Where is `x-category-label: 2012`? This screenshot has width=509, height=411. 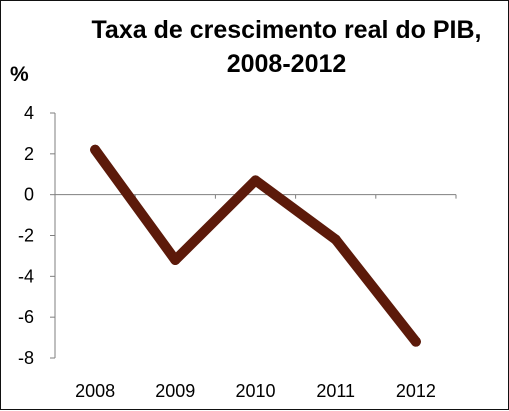
x-category-label: 2012 is located at coordinates (416, 391).